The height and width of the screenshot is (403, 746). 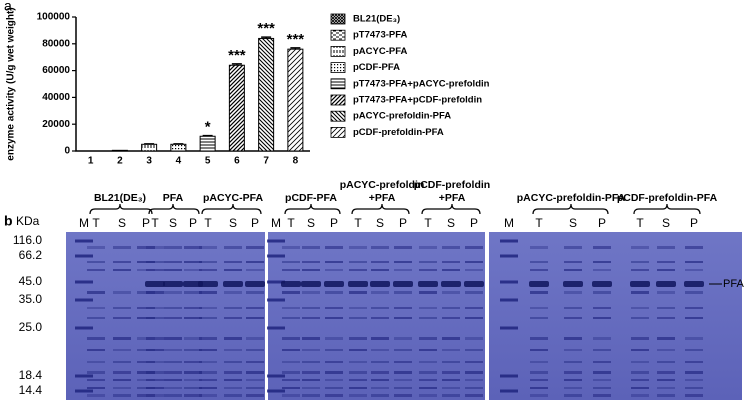 I want to click on error-bar, so click(x=207, y=135).